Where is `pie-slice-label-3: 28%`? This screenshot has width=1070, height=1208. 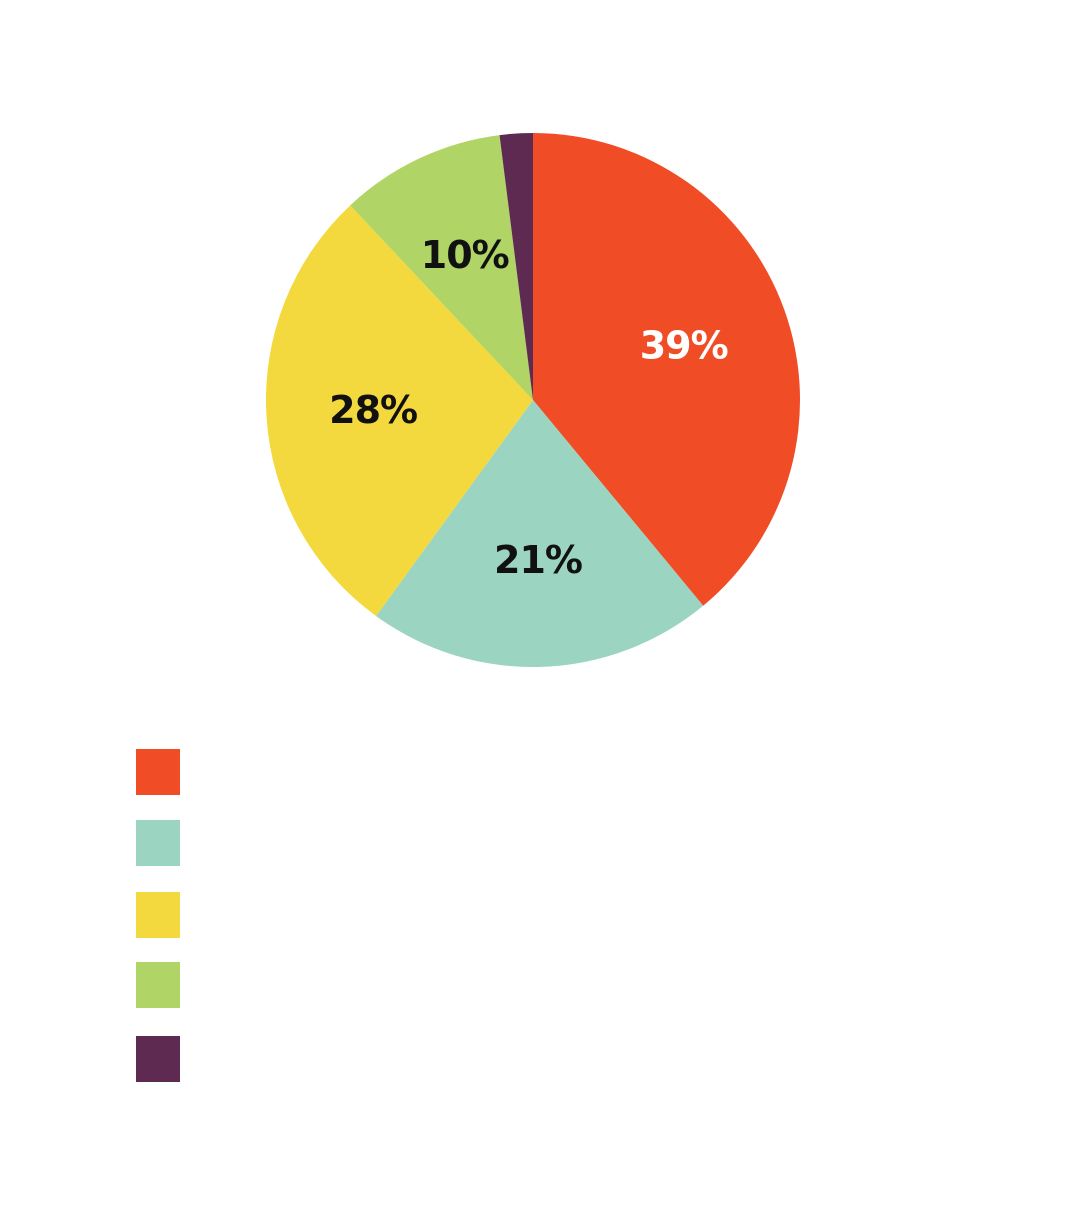 pie-slice-label-3: 28% is located at coordinates (373, 410).